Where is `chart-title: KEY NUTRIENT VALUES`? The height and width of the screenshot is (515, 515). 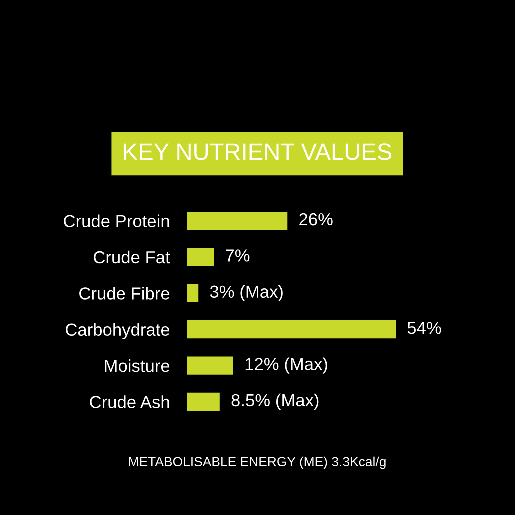 chart-title: KEY NUTRIENT VALUES is located at coordinates (258, 152).